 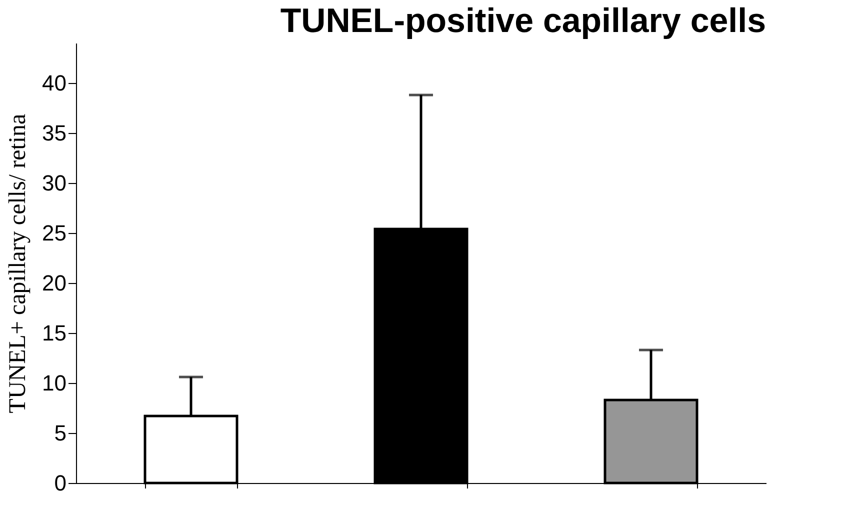 I want to click on y-tick-label: 30, so click(x=54, y=183).